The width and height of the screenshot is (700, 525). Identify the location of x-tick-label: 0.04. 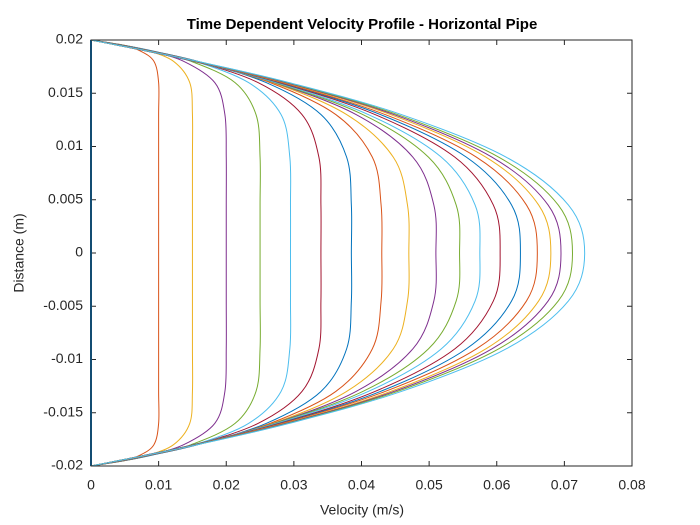
(361, 485).